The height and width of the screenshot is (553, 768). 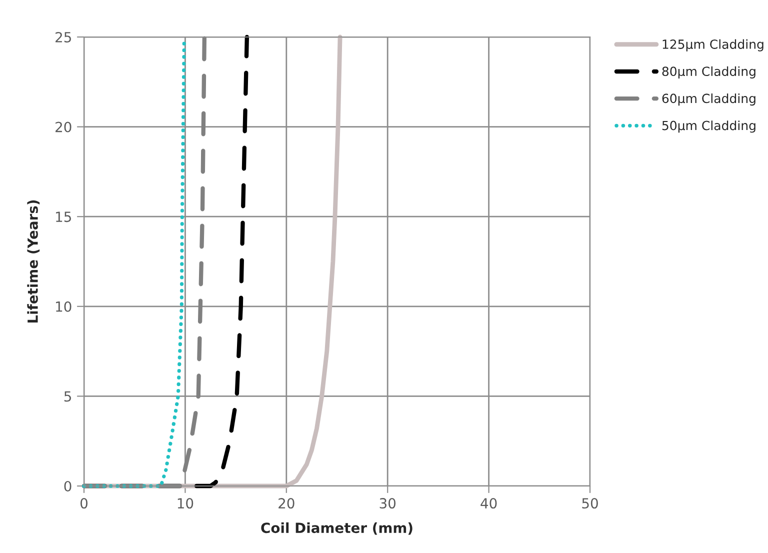 I want to click on x-tick-label: 50, so click(x=590, y=503).